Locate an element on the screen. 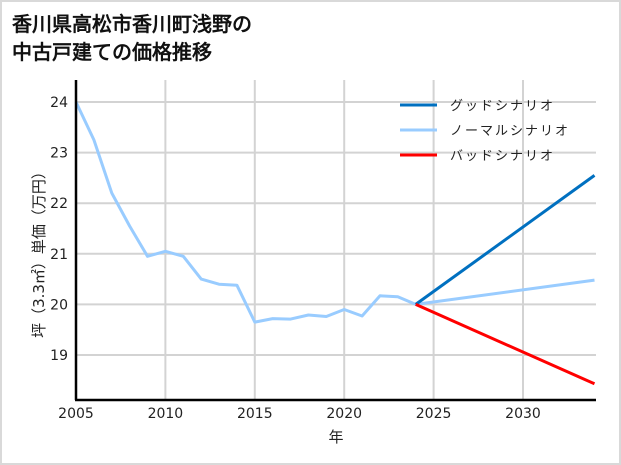 Image resolution: width=621 pixels, height=465 pixels. y-tick-label: 23 is located at coordinates (59, 154).